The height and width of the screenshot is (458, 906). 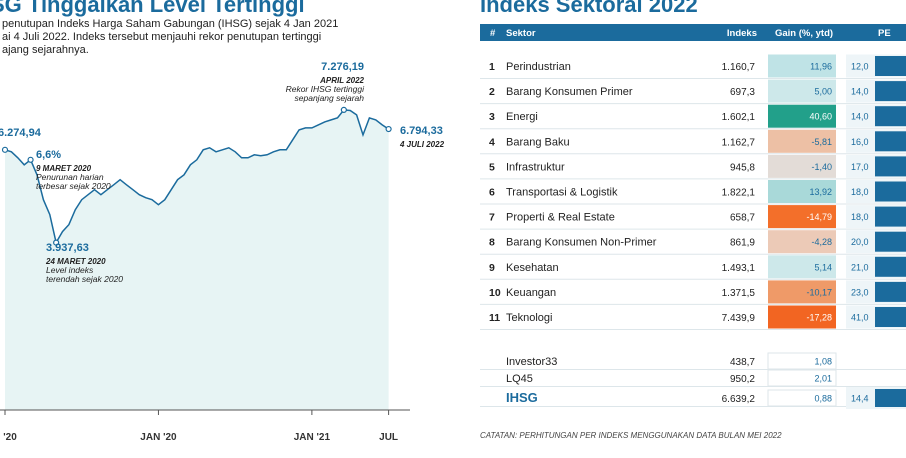 I want to click on gain-value: 0,88, so click(x=823, y=399).